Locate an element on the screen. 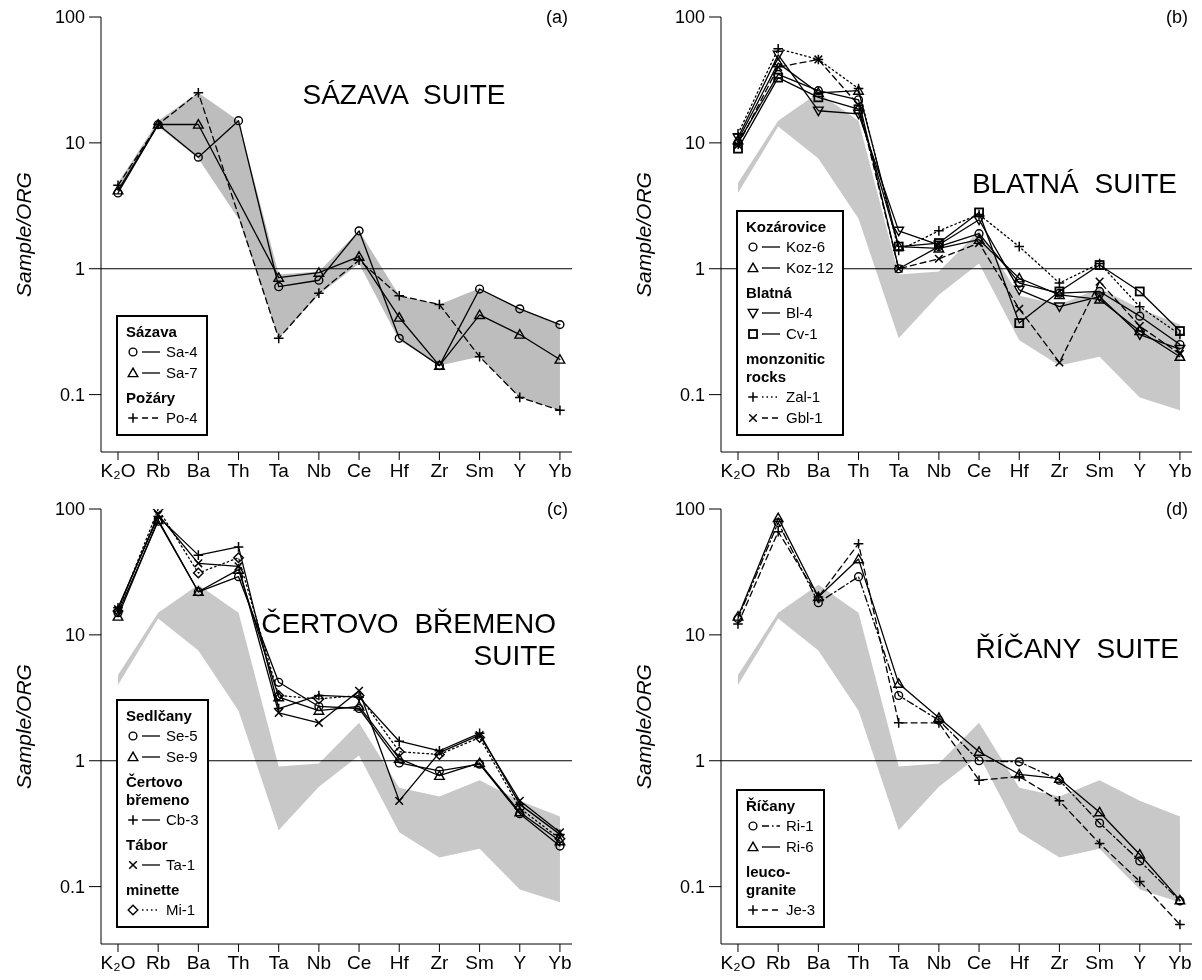 This screenshot has width=1202, height=980. legend-label: Mi-1 is located at coordinates (181, 909).